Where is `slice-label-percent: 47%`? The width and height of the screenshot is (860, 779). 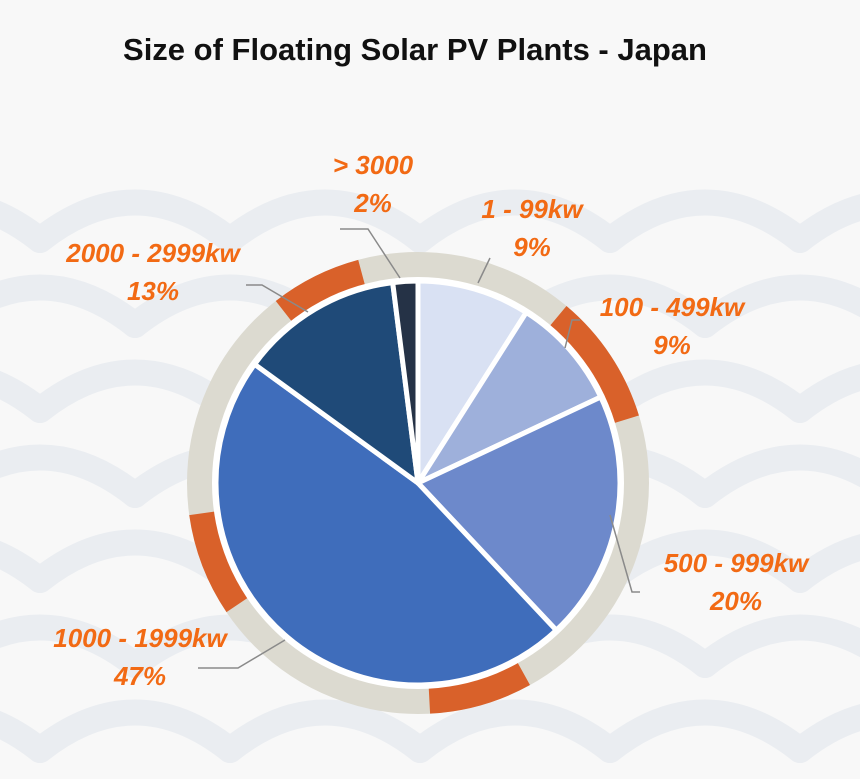 slice-label-percent: 47% is located at coordinates (139, 676).